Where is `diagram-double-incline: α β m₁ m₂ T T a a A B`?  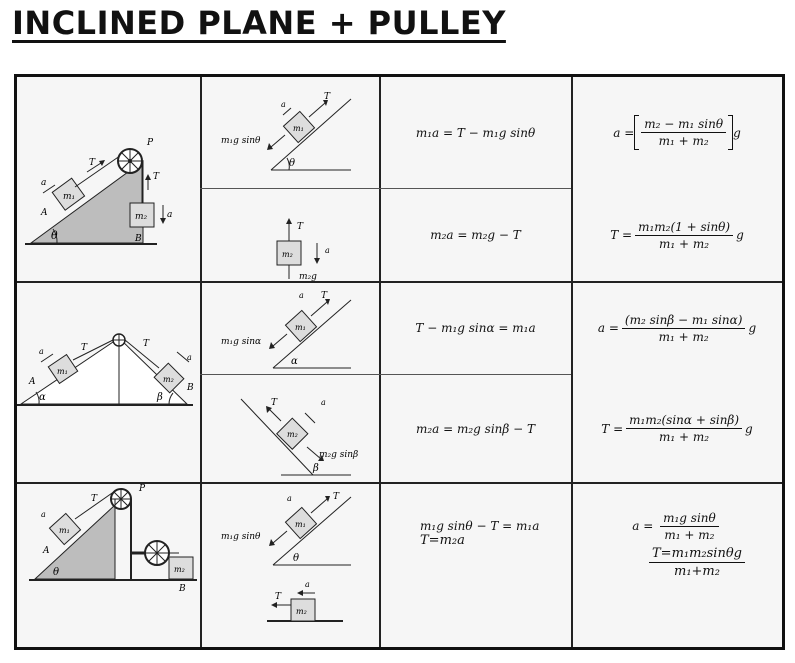 diagram-double-incline: α β m₁ m₂ T T a a A B is located at coordinates (105, 369).